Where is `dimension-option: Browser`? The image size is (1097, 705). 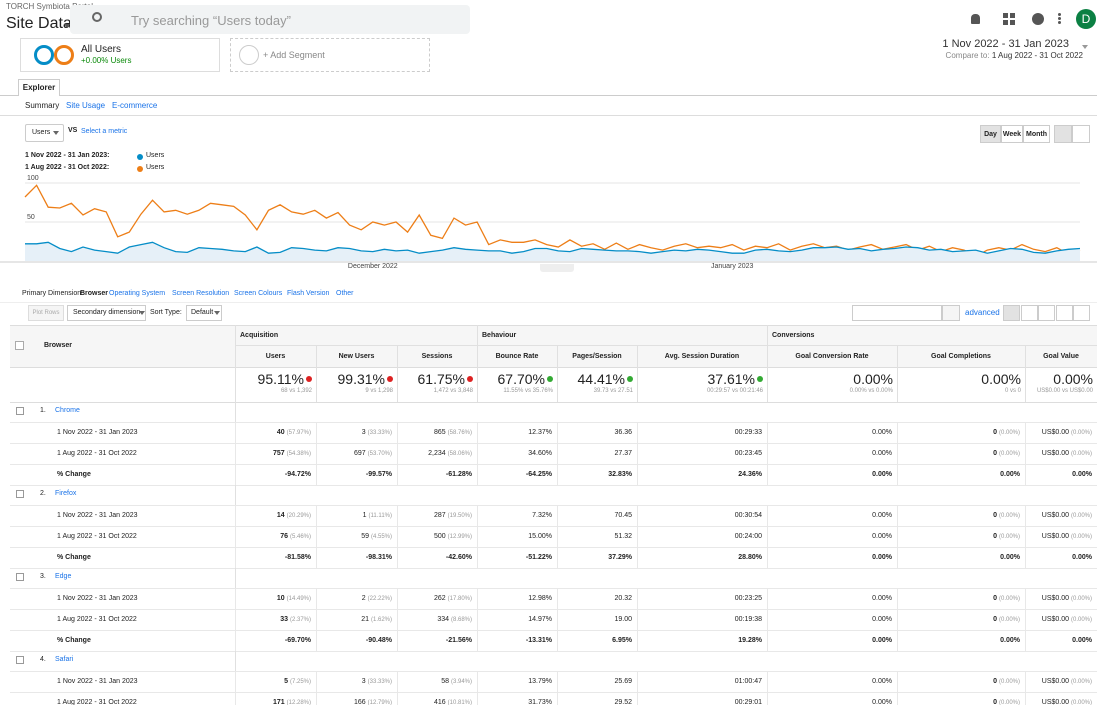 dimension-option: Browser is located at coordinates (94, 293).